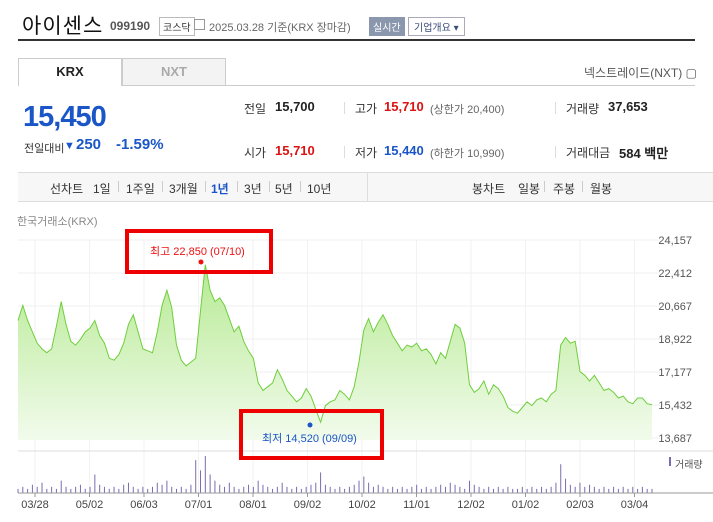 This screenshot has height=522, width=713. What do you see at coordinates (253, 505) in the screenshot?
I see `x-tick-label: 08/01` at bounding box center [253, 505].